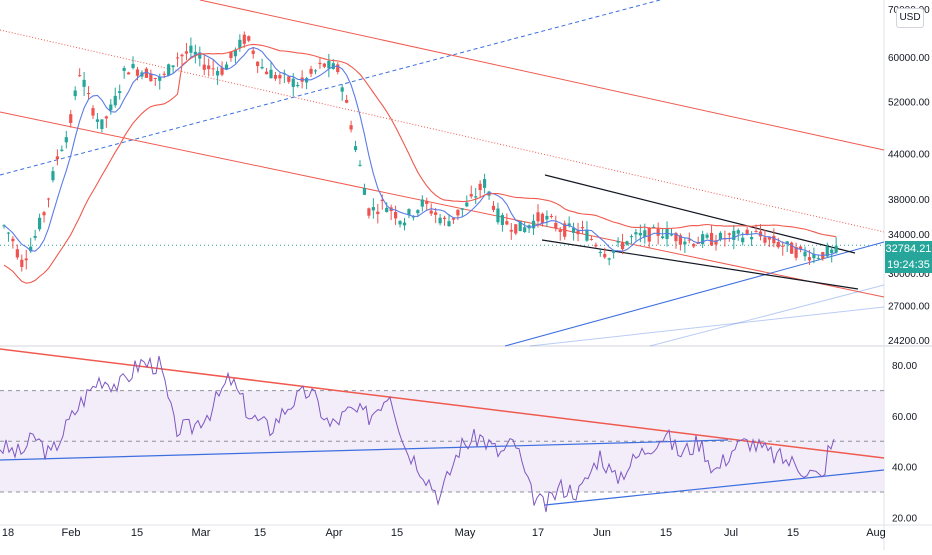 This screenshot has width=932, height=555. Describe the element at coordinates (714, 487) in the screenshot. I see `rsi-rising-line` at that location.